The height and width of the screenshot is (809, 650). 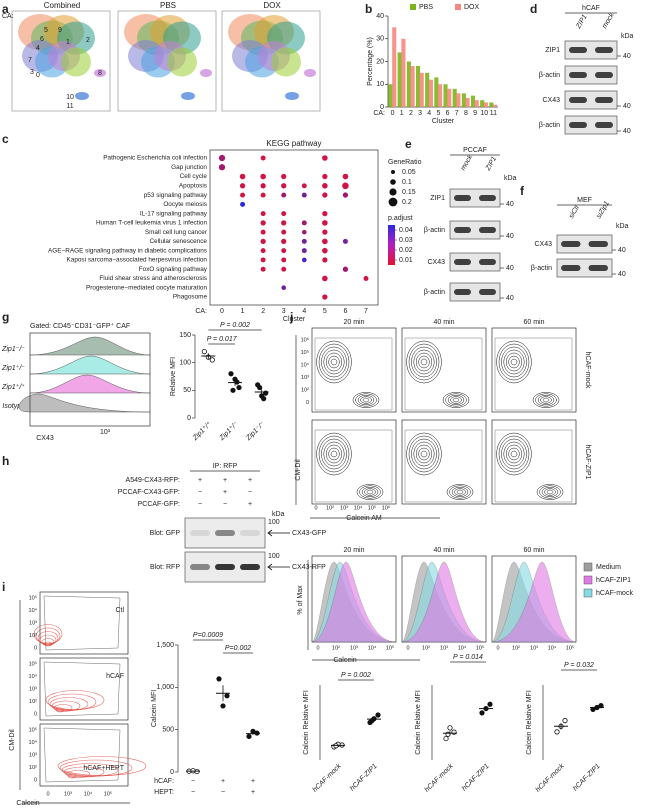 What do you see at coordinates (238, 648) in the screenshot?
I see `p-value: P=0.002` at bounding box center [238, 648].